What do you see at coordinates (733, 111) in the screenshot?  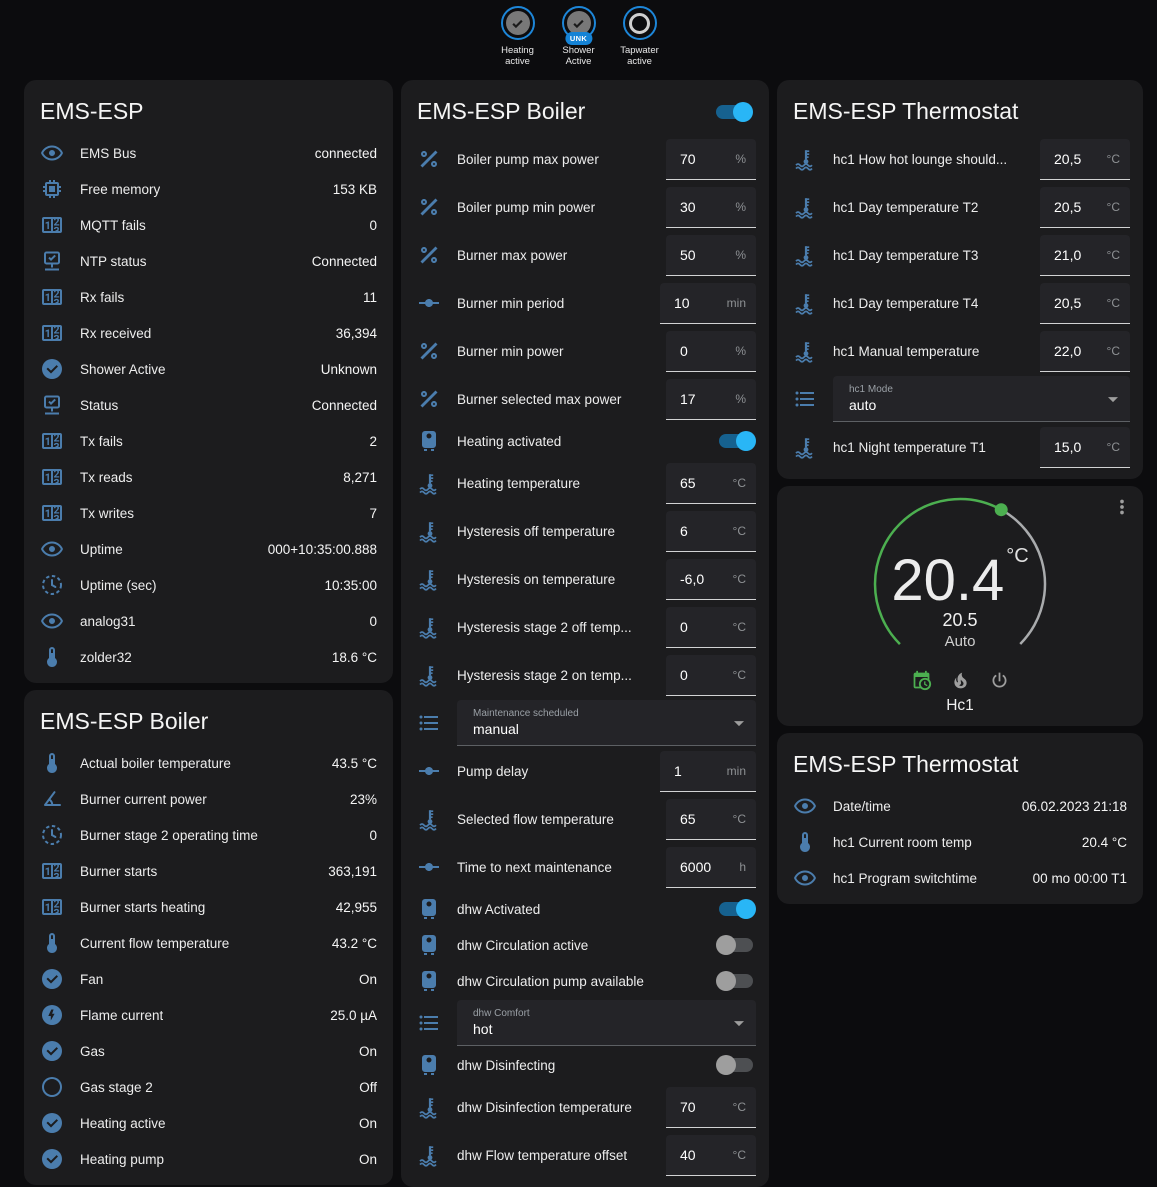 I see `boiler-enabled-toggle` at bounding box center [733, 111].